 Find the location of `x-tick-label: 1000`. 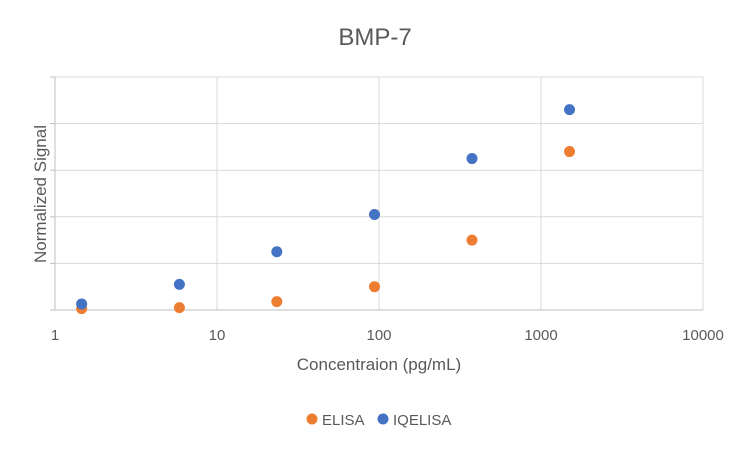

x-tick-label: 1000 is located at coordinates (540, 335).